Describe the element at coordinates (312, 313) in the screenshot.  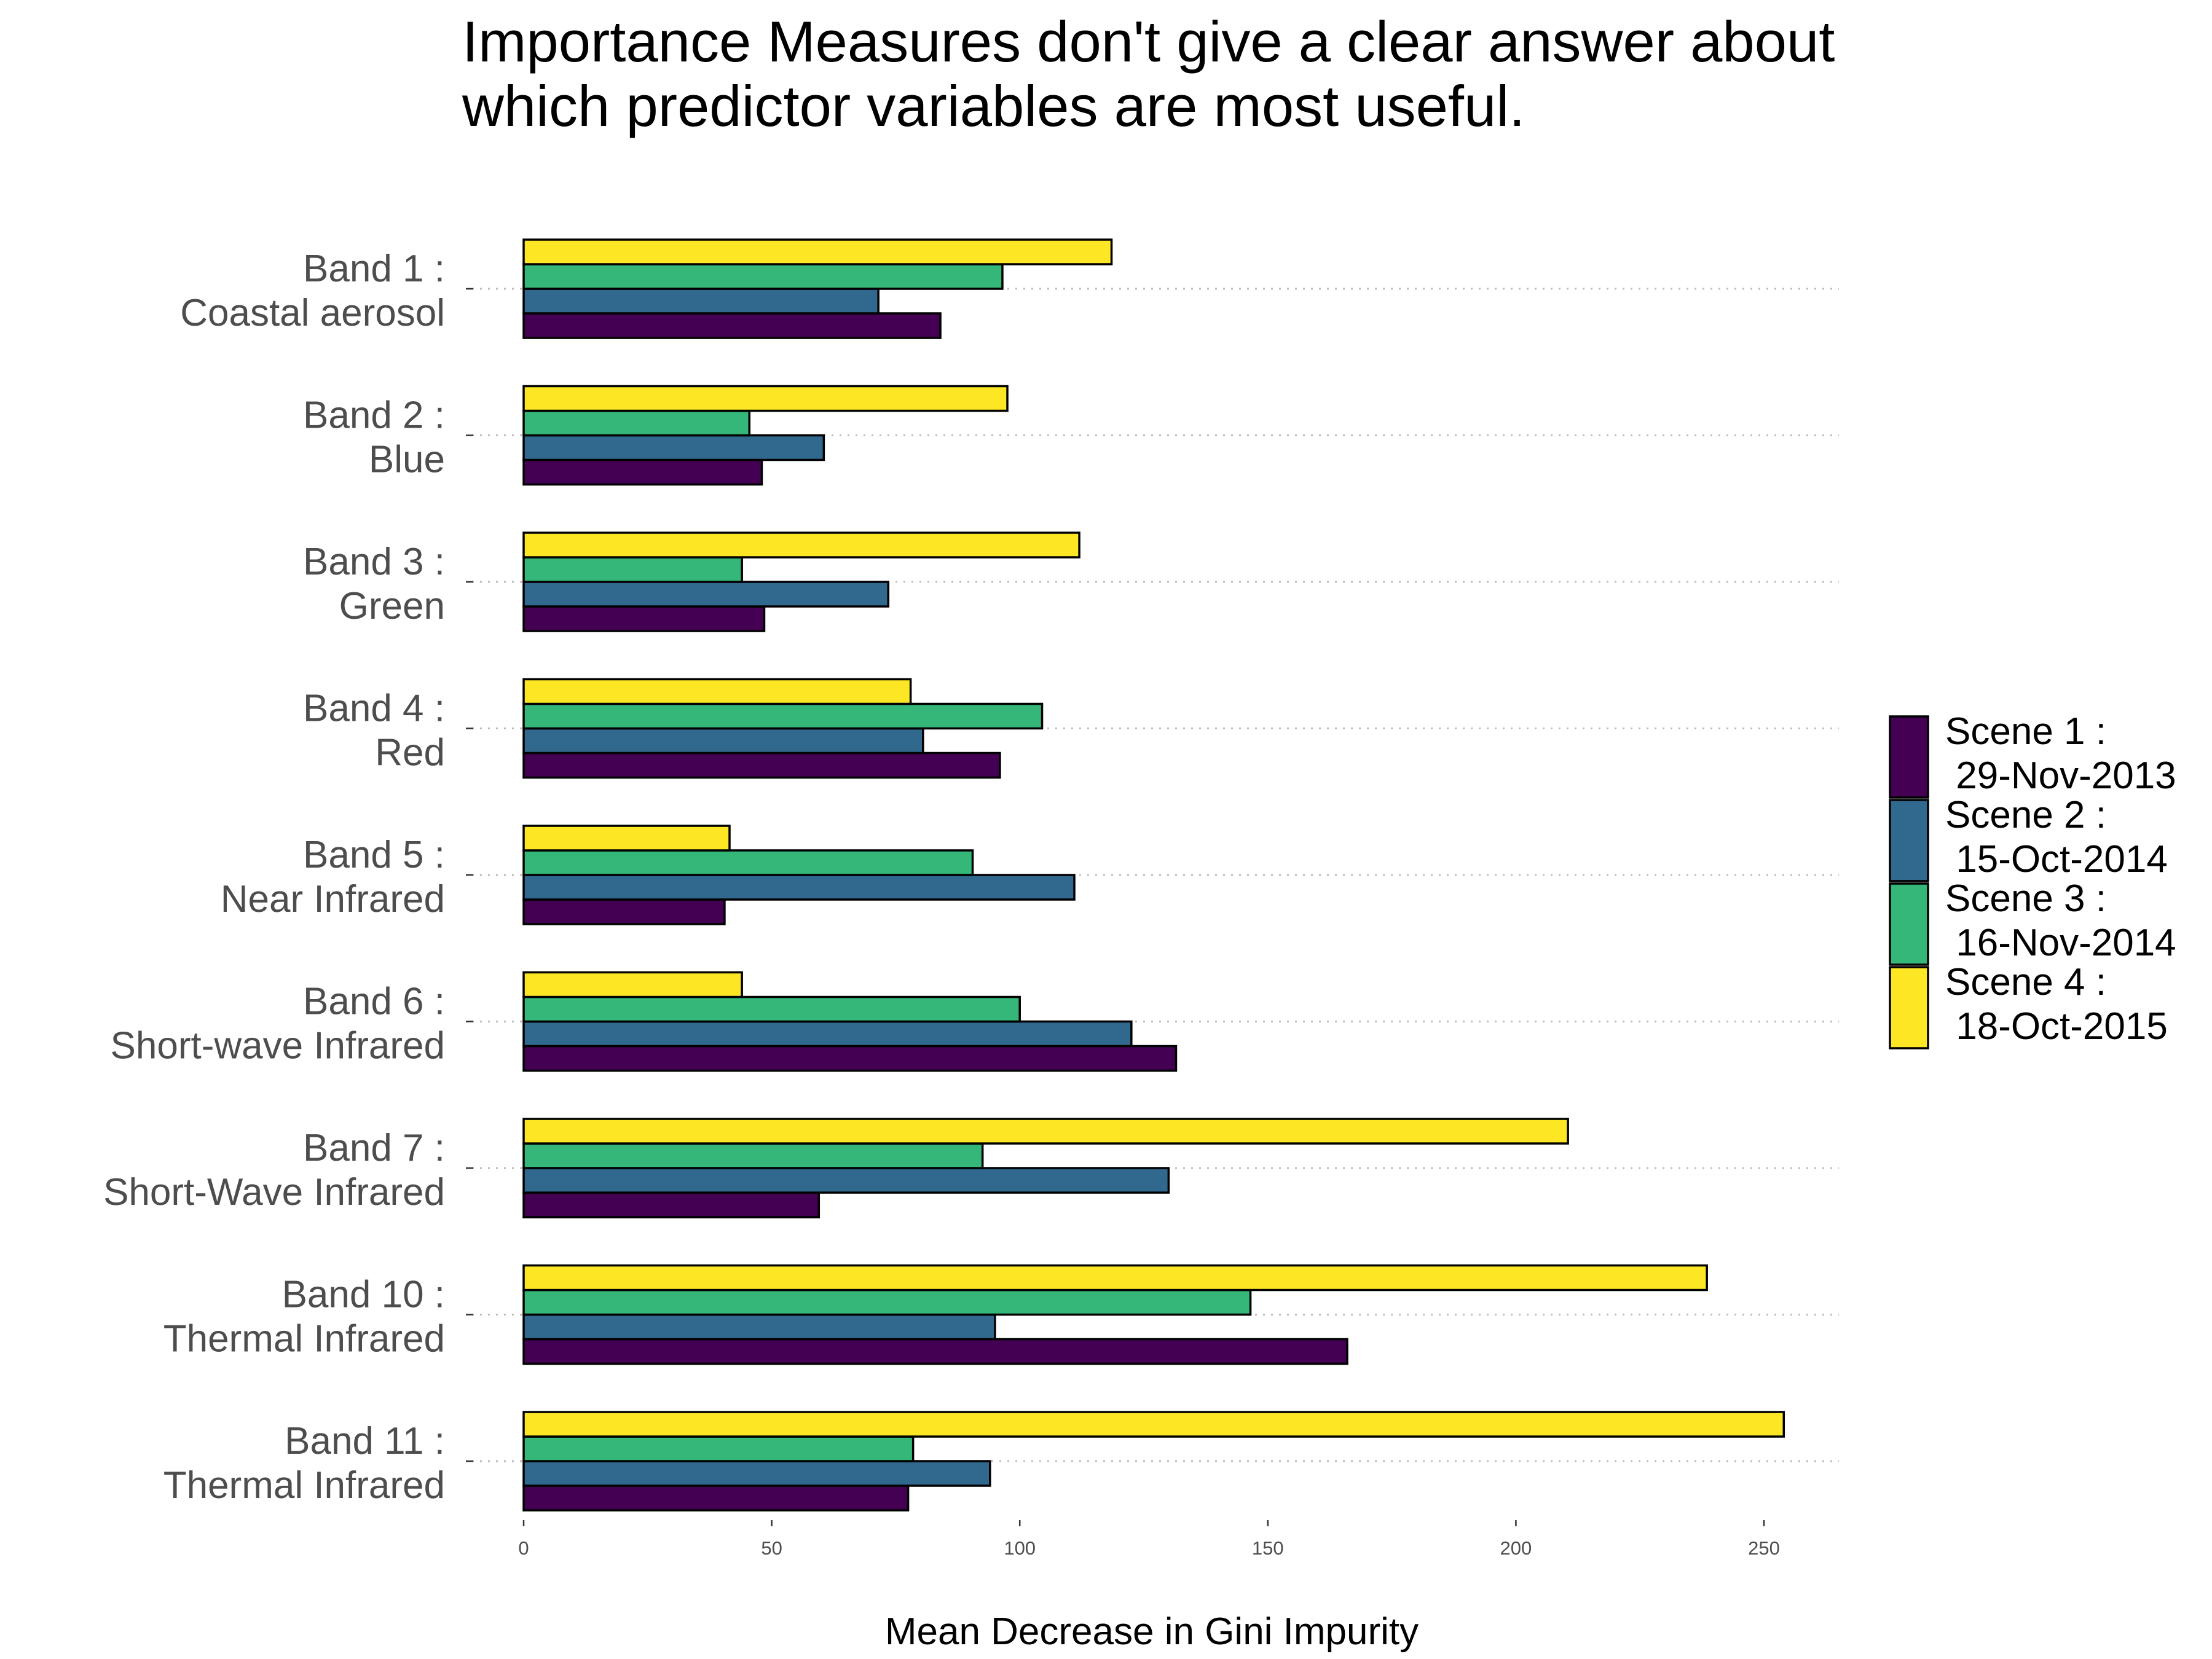
I see `category-label: Coastal aerosol` at that location.